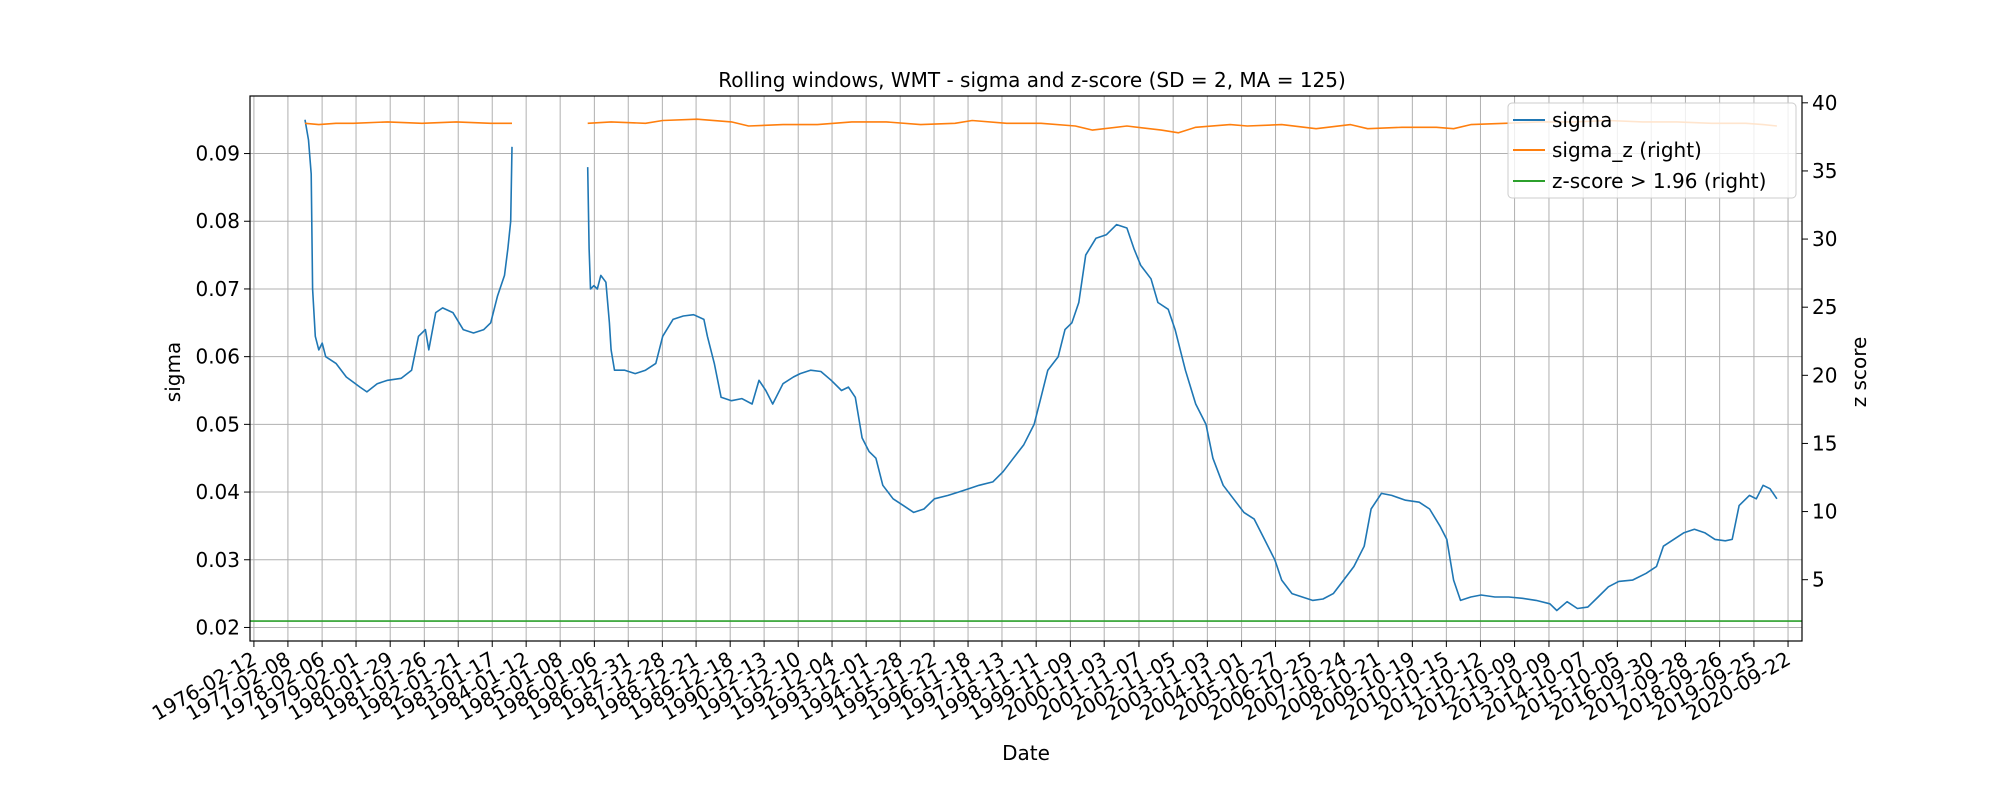 This screenshot has height=800, width=2000. Describe the element at coordinates (173, 372) in the screenshot. I see `y-axis-label: sigma` at that location.